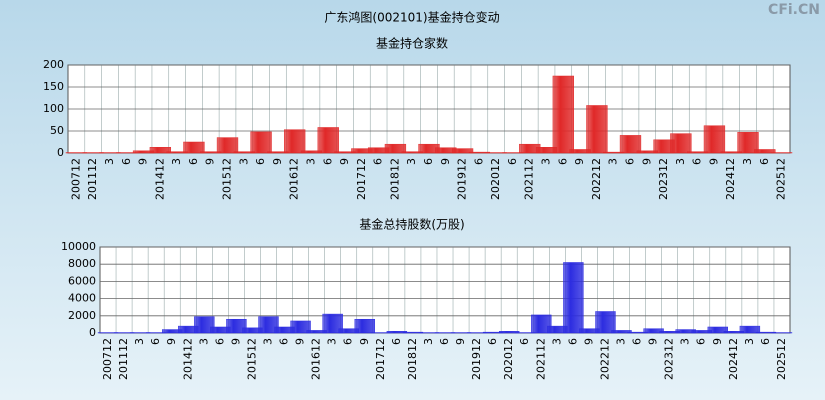 This screenshot has height=400, width=825. Describe the element at coordinates (596, 179) in the screenshot. I see `x-tick-label: 202212` at that location.